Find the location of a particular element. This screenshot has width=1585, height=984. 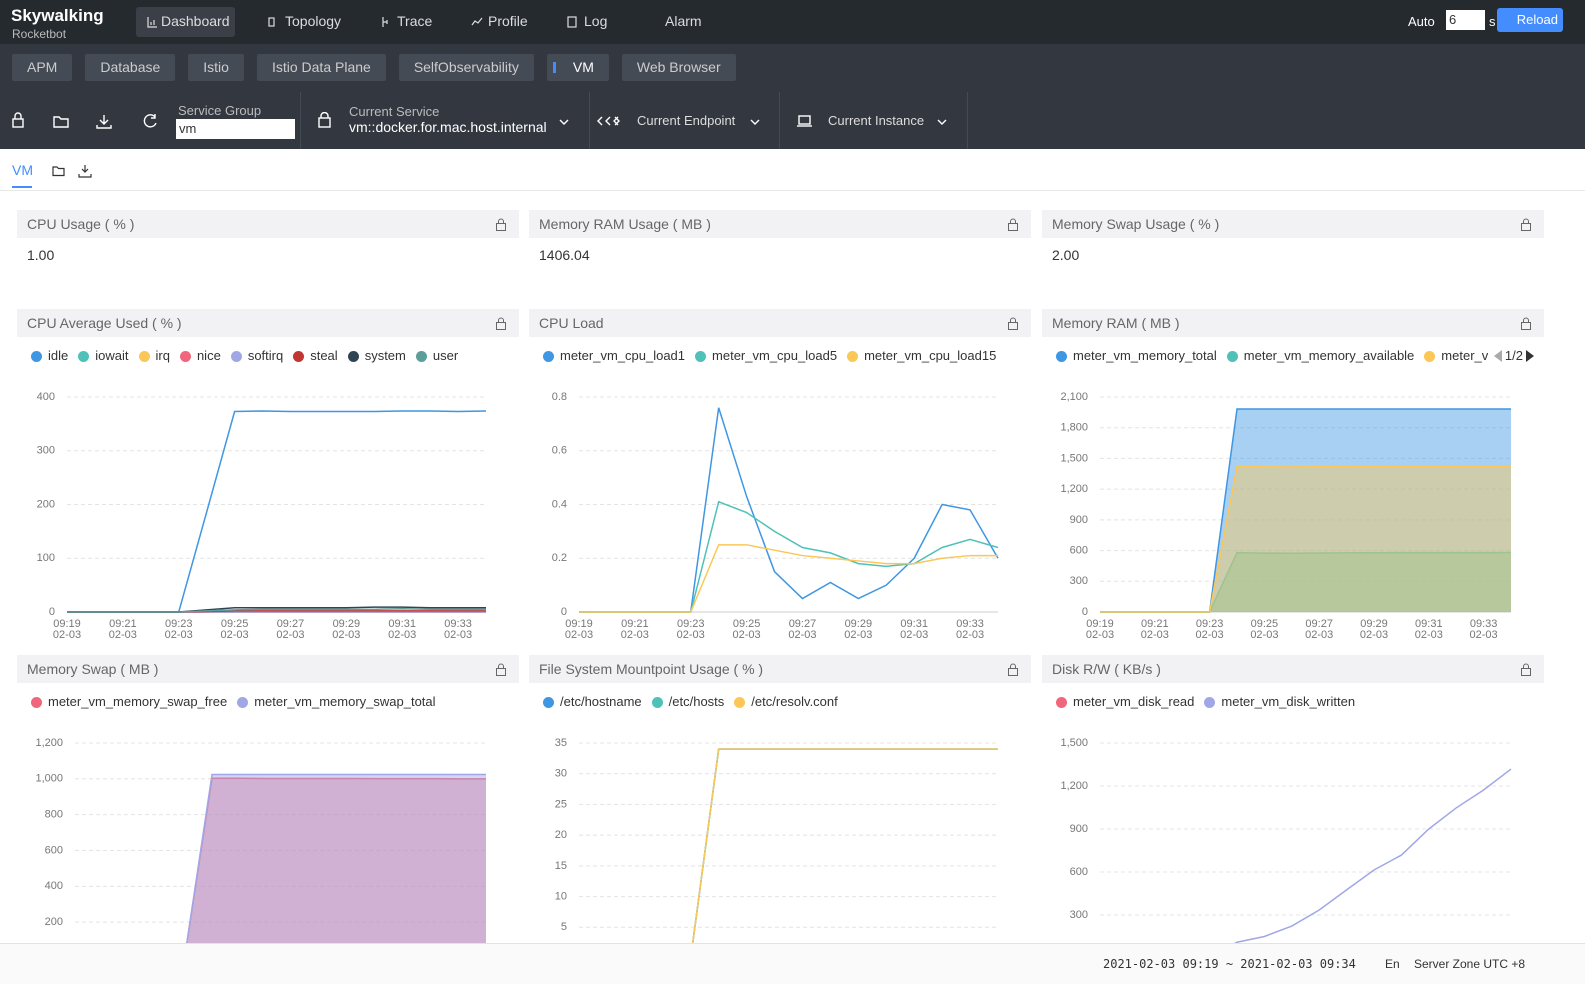

x-tick-label: 09:23 02-03 is located at coordinates (1210, 630).